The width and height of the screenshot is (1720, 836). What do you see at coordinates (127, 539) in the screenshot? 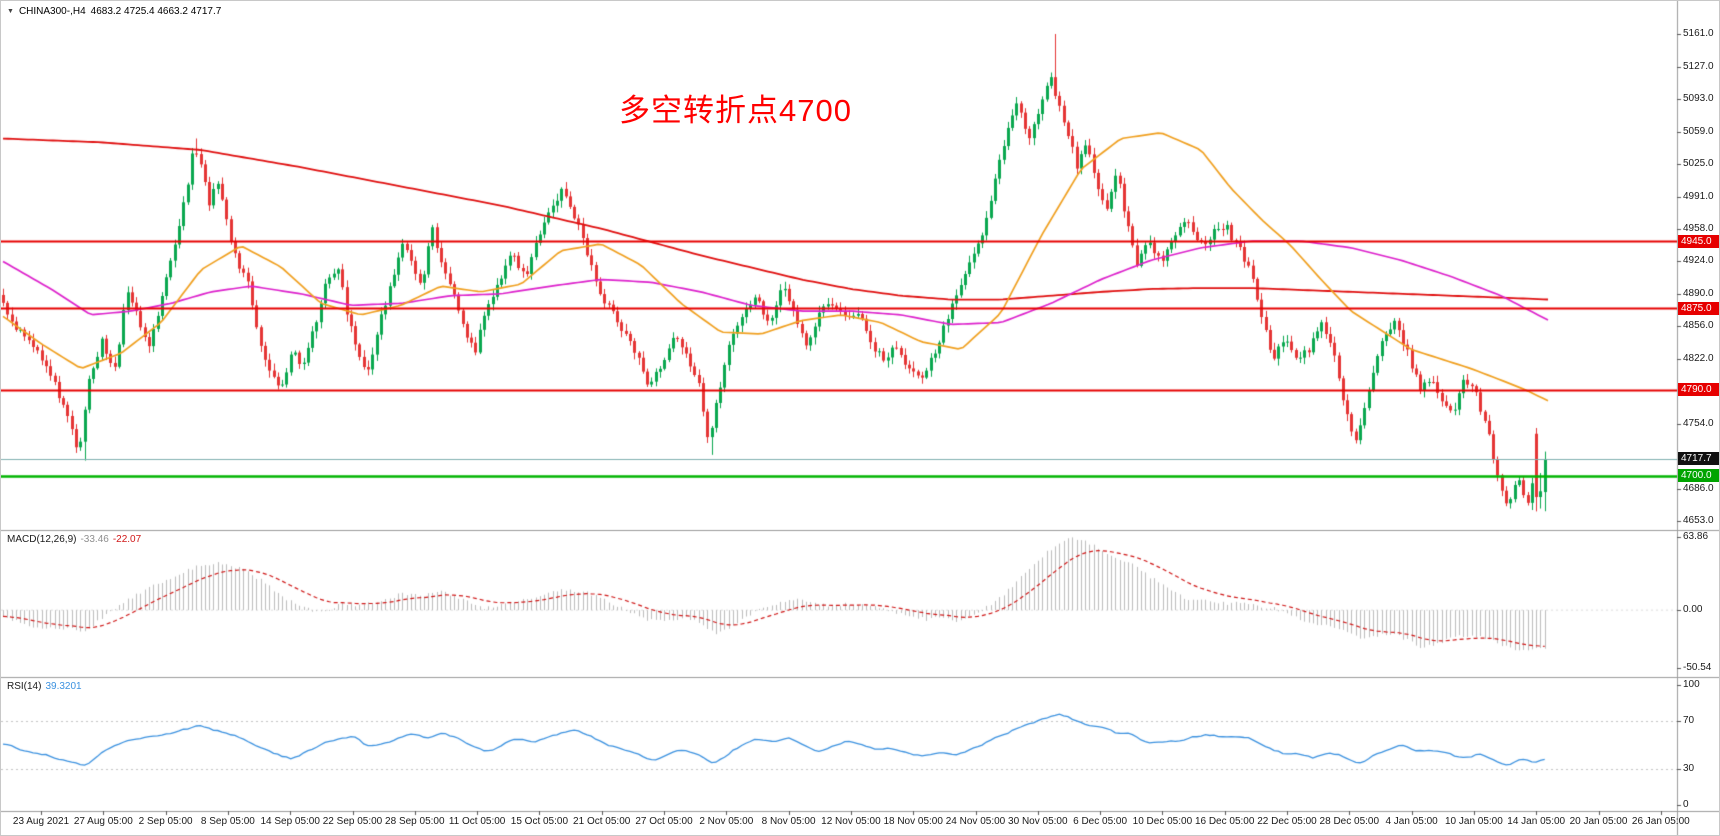
I see `macd-signal-value: -22.07` at bounding box center [127, 539].